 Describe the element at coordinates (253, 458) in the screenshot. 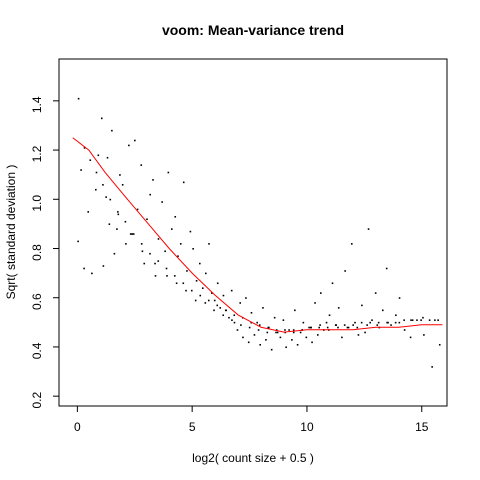

I see `x-axis-label: log2( count size + 0.5 )` at that location.